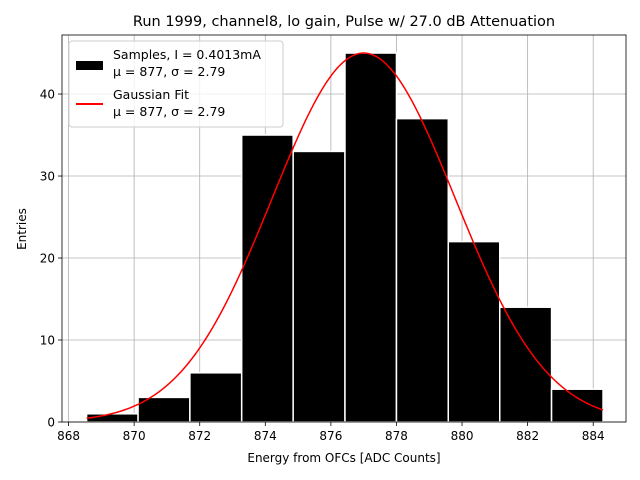  What do you see at coordinates (68, 436) in the screenshot?
I see `x-tick-label: 868` at bounding box center [68, 436].